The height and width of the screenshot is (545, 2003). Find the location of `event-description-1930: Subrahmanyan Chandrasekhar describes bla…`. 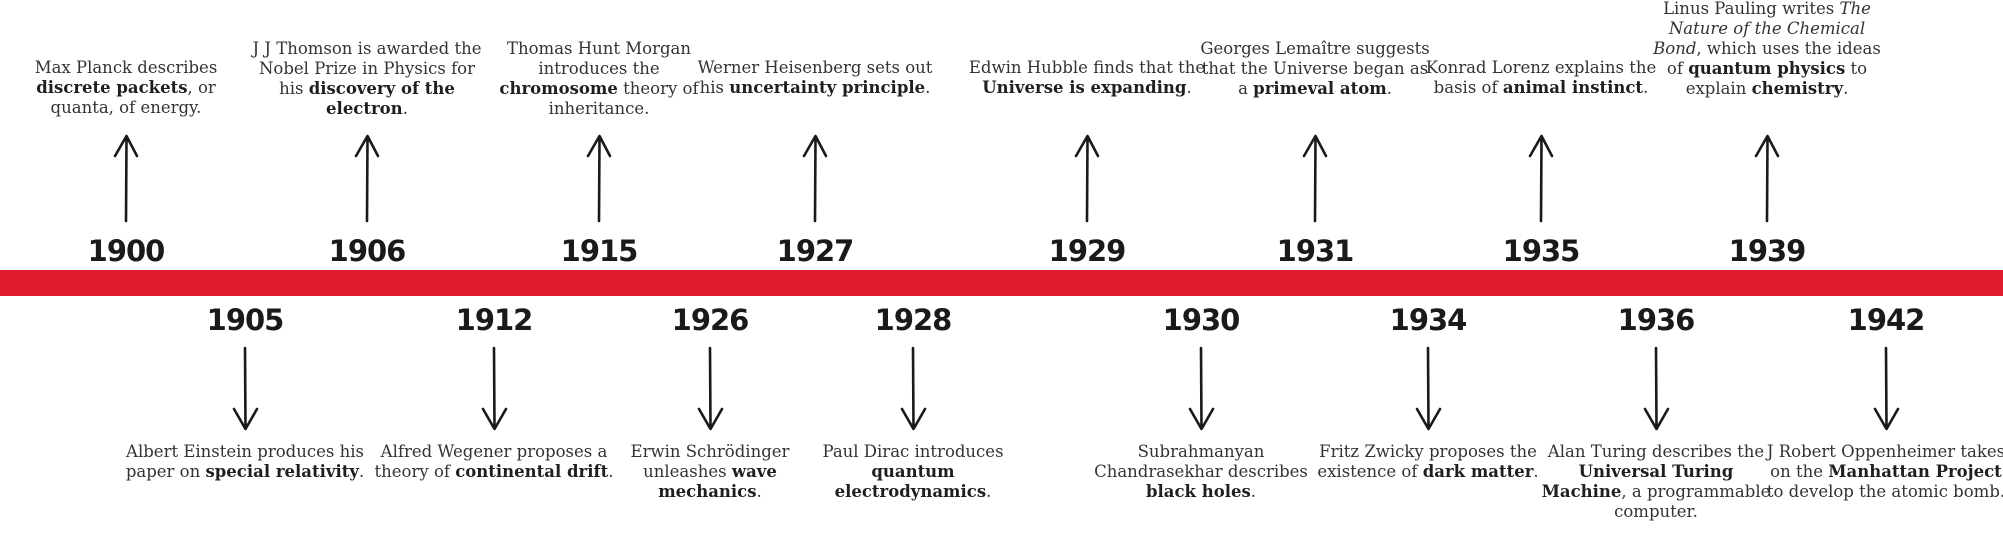

event-description-1930: Subrahmanyan Chandrasekhar describes bla… is located at coordinates (1201, 471).